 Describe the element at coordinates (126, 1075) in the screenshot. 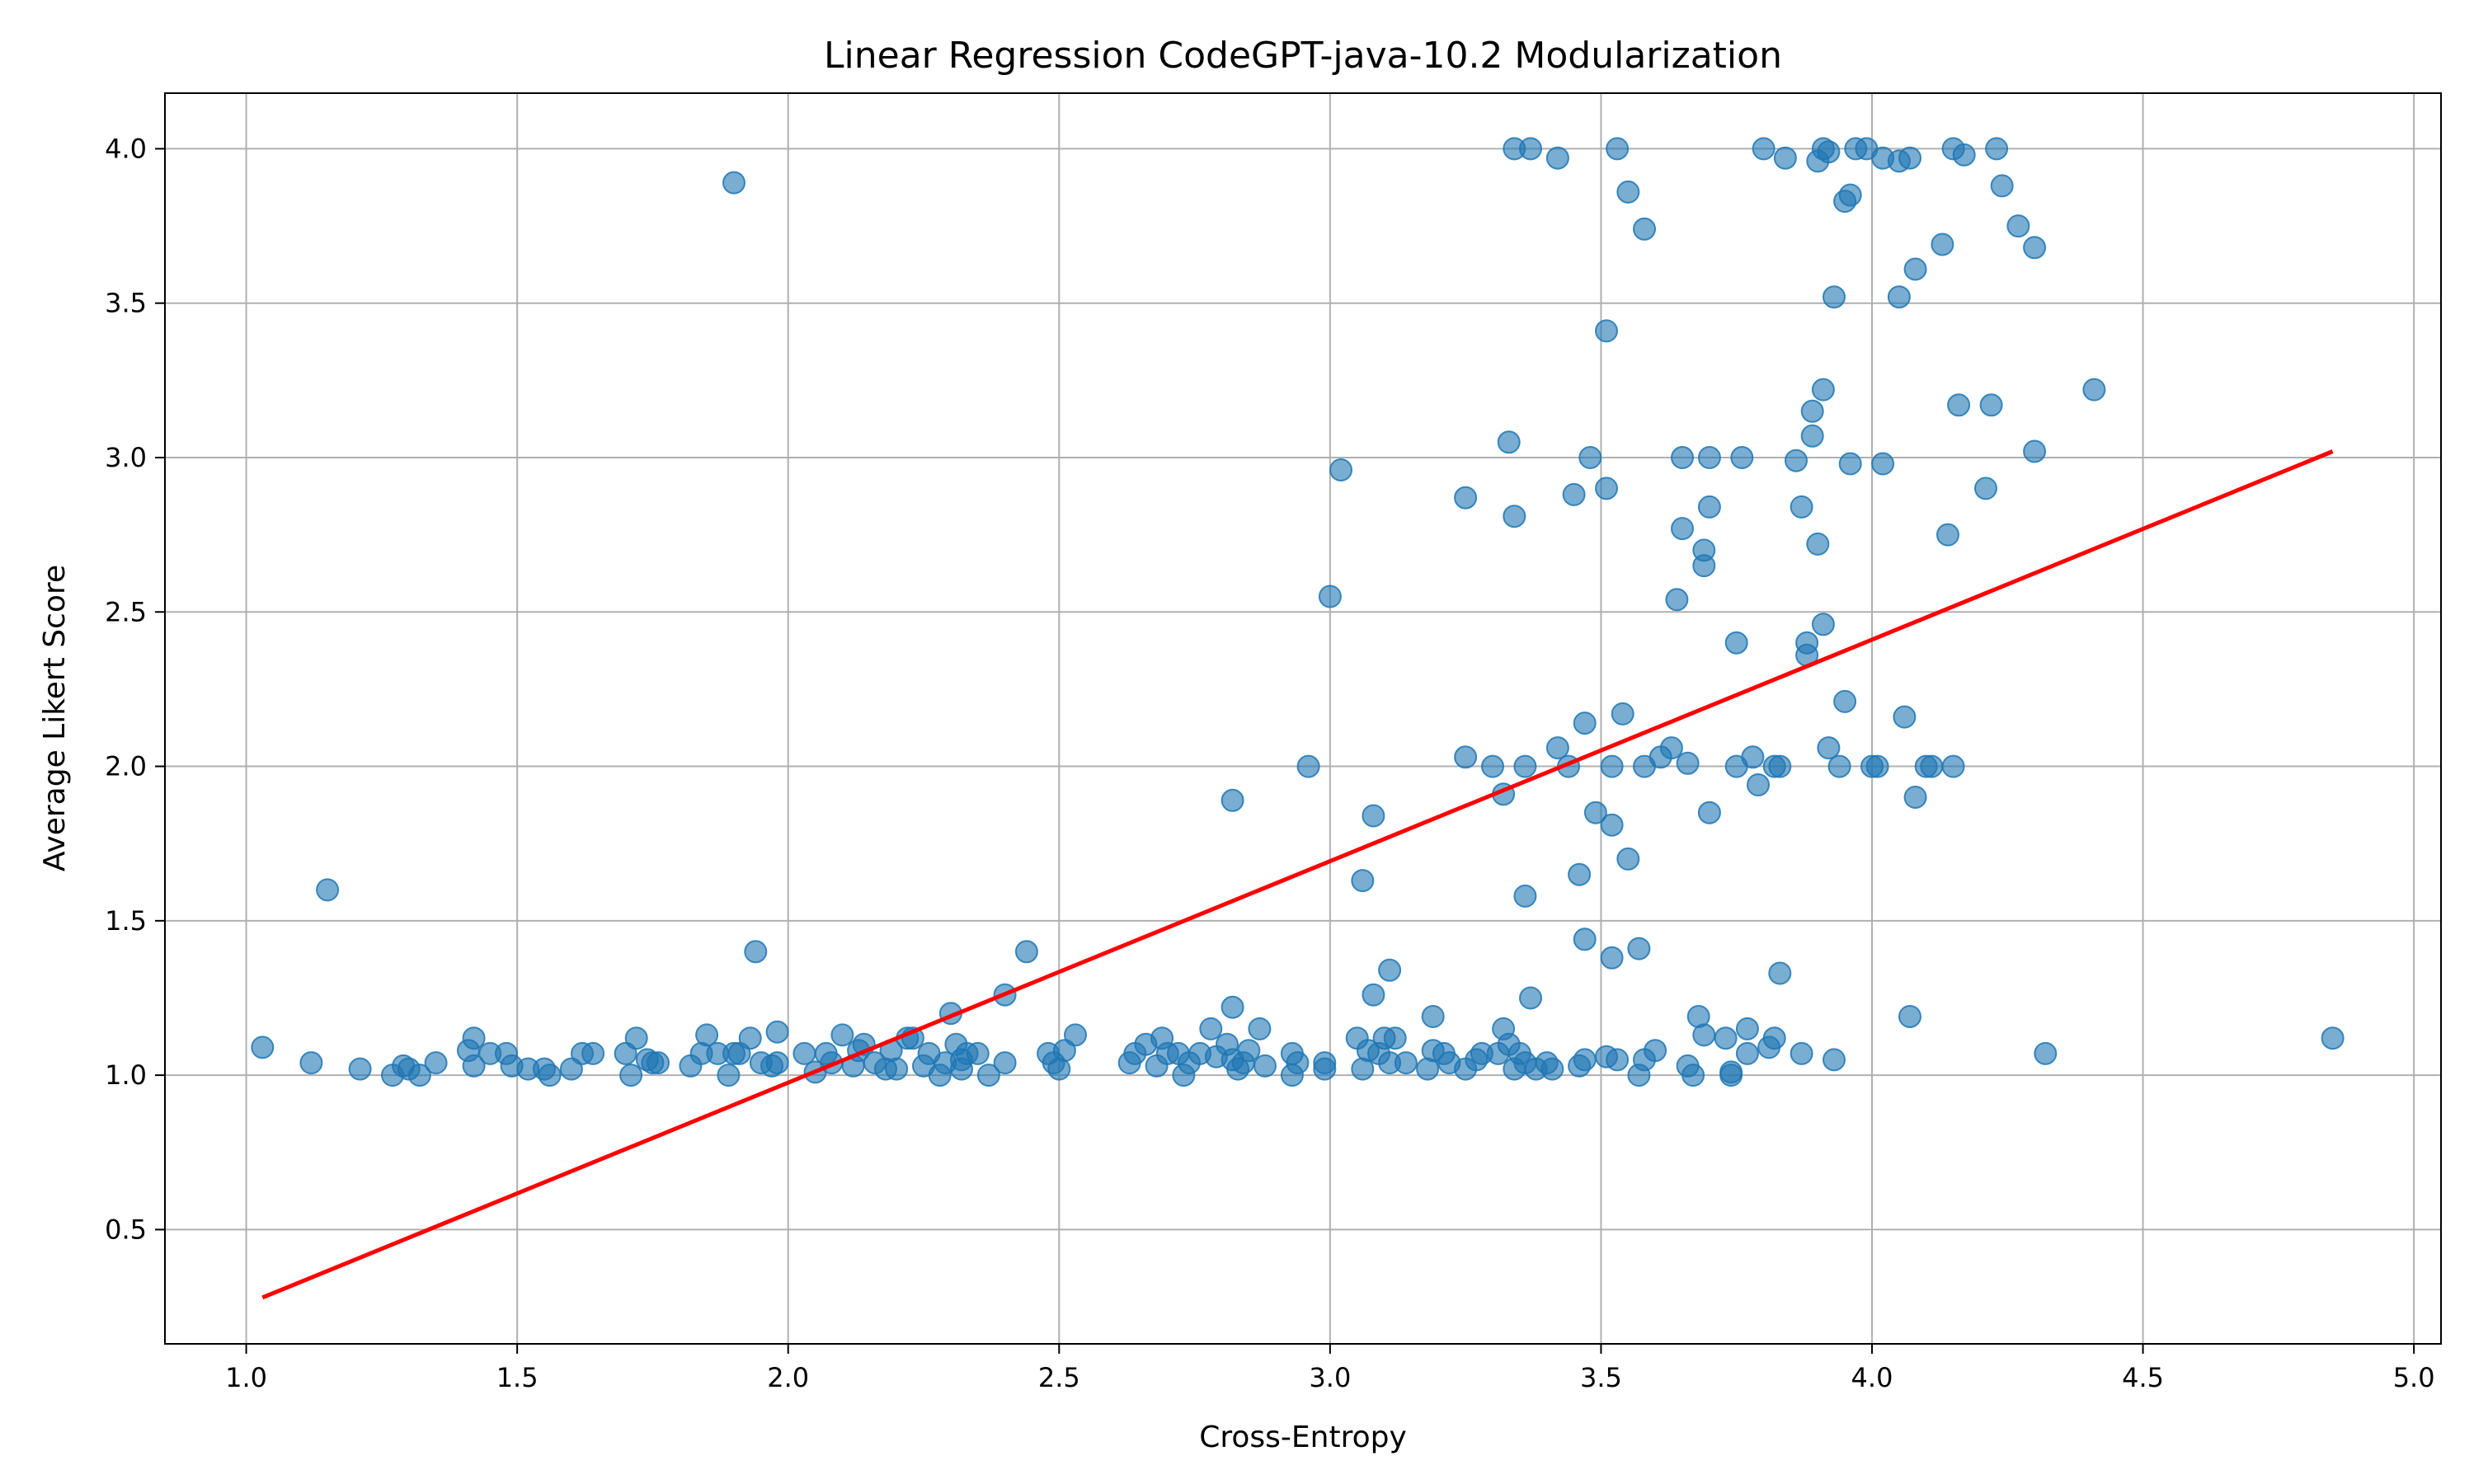

I see `y-tick-label: 1.0` at that location.